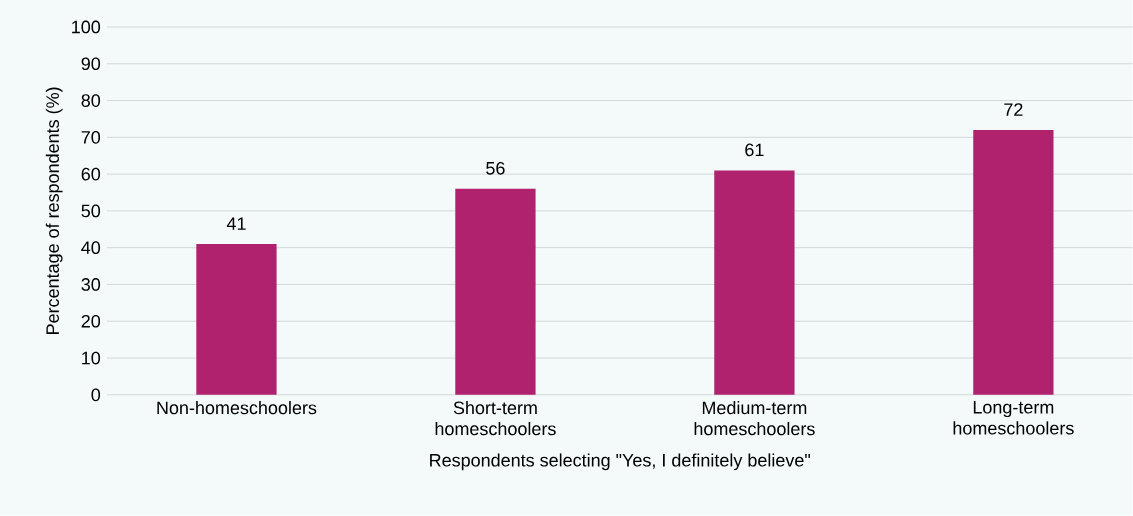  Describe the element at coordinates (96, 395) in the screenshot. I see `y-tick-label: 0` at that location.